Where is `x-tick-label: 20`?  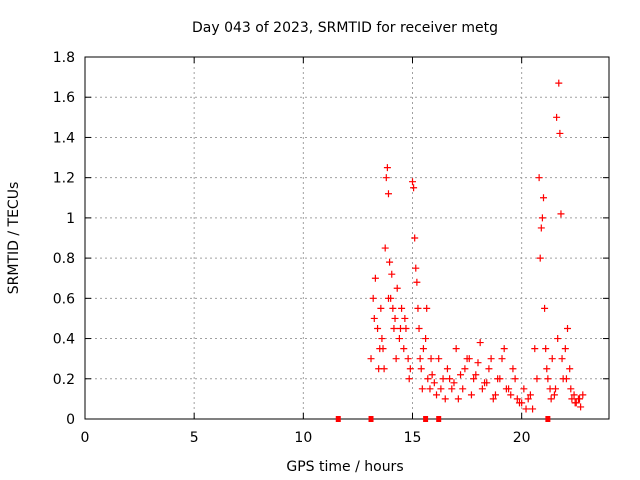 x-tick-label: 20 is located at coordinates (522, 438).